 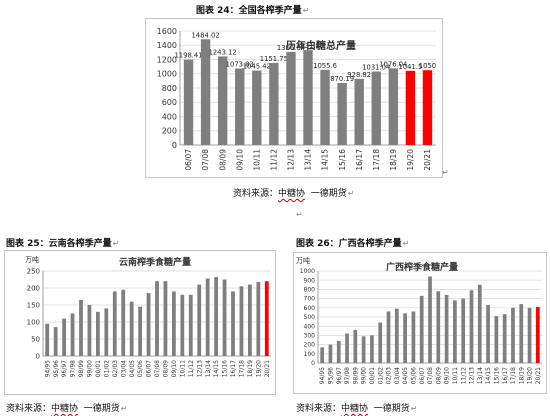 I want to click on data-label: 1331.8, so click(x=308, y=46).